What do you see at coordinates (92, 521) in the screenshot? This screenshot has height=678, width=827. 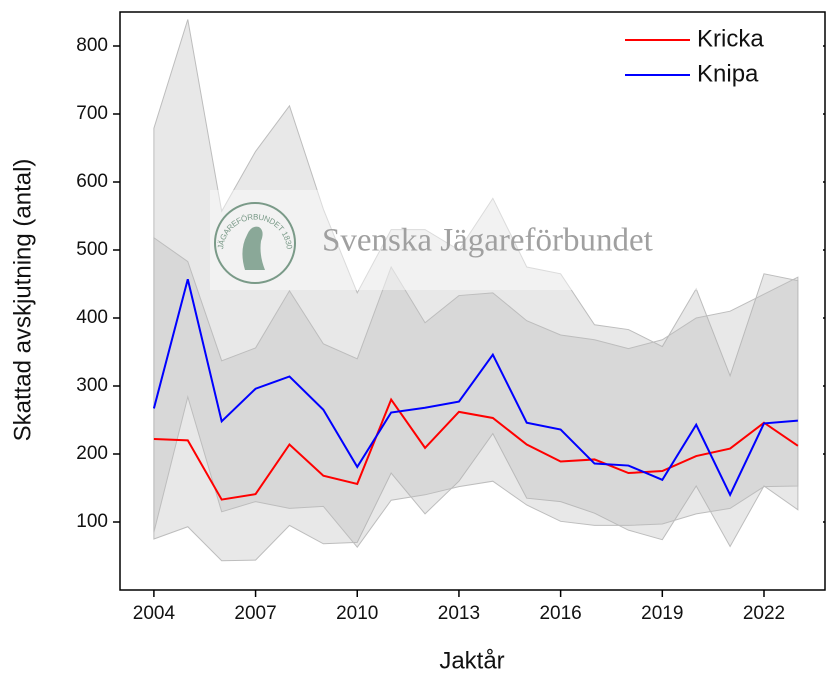 I see `y-tick-label: 100` at bounding box center [92, 521].